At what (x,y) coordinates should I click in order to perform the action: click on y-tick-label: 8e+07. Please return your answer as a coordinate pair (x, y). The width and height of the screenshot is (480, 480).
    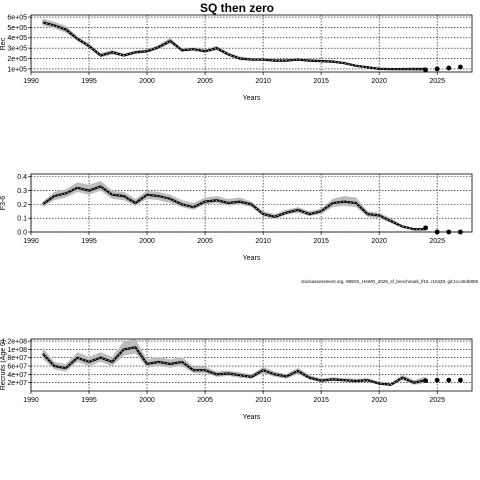
    Looking at the image, I should click on (17, 358).